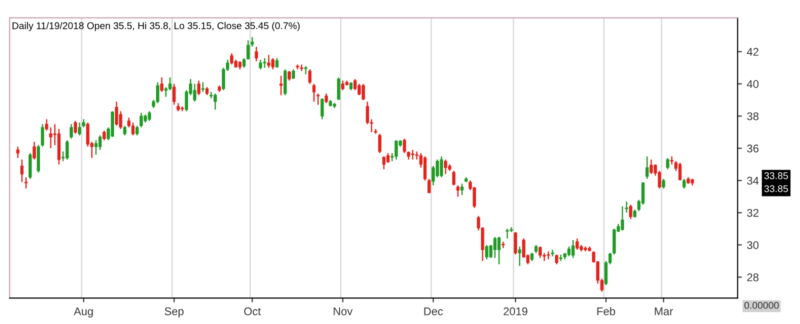 The height and width of the screenshot is (324, 800). What do you see at coordinates (156, 27) in the screenshot?
I see `chart-title: Daily 11/19/2018 Open 35.5, Hi 35.8, Lo 35.15, Close 35.45 (0.7%)` at bounding box center [156, 27].